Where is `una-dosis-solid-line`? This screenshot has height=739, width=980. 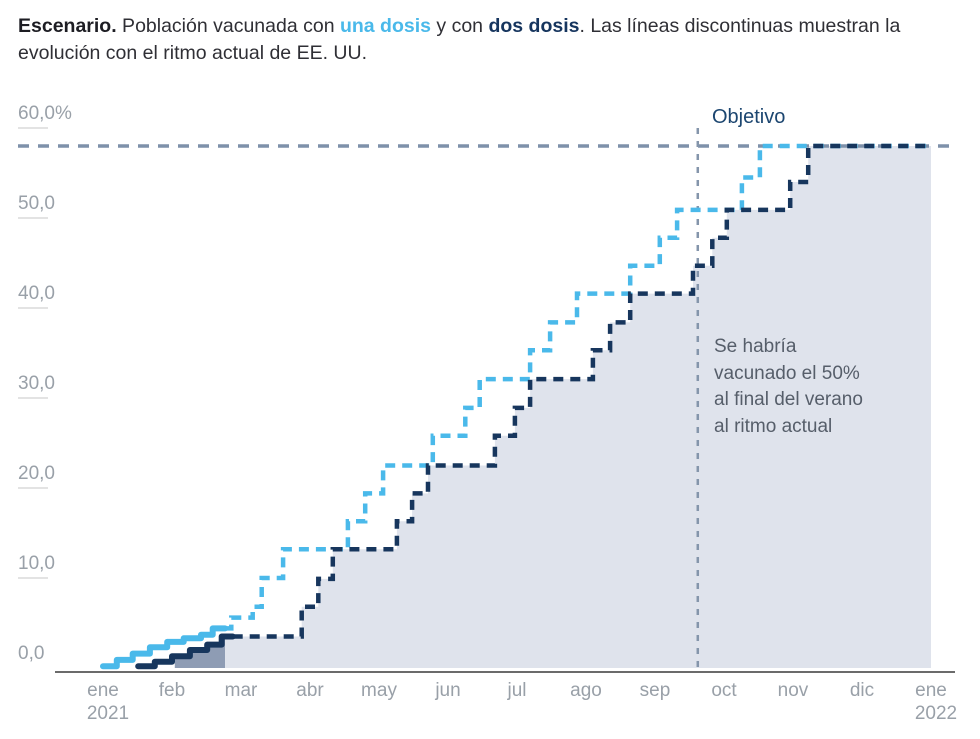 una-dosis-solid-line is located at coordinates (164, 647).